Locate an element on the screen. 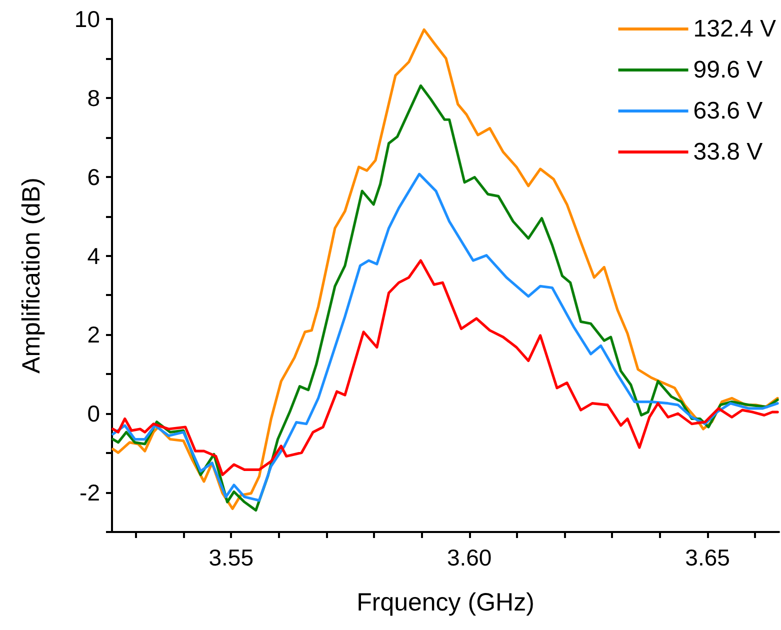 This screenshot has width=781, height=630. y-tick-label: 4 is located at coordinates (93, 255).